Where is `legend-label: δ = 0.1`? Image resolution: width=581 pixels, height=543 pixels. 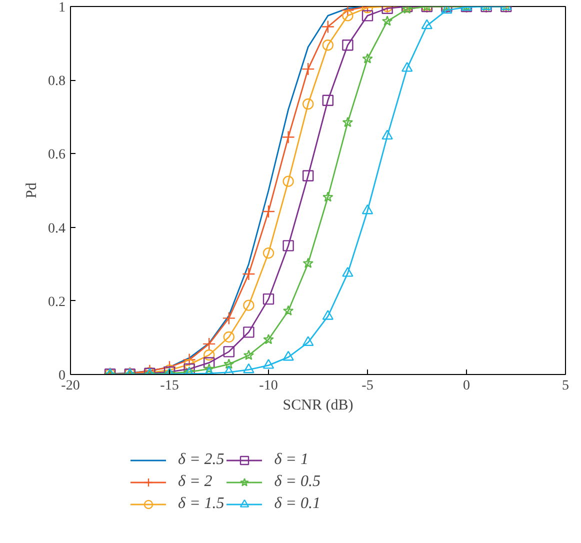 legend-label: δ = 0.1 is located at coordinates (297, 504).